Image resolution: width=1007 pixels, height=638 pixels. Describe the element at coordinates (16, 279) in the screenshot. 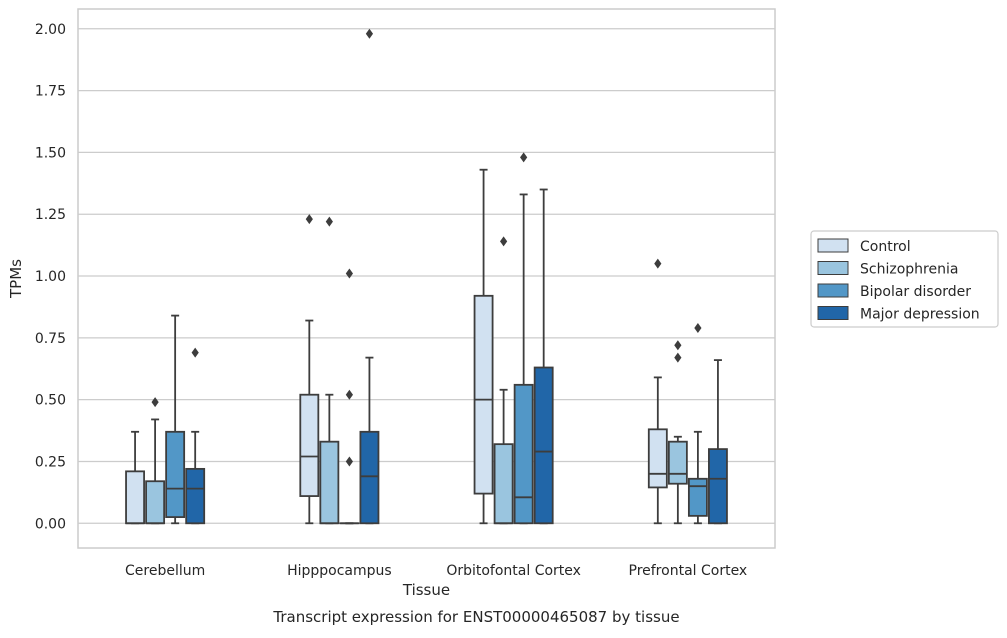

I see `y-axis-label: TPMs` at that location.